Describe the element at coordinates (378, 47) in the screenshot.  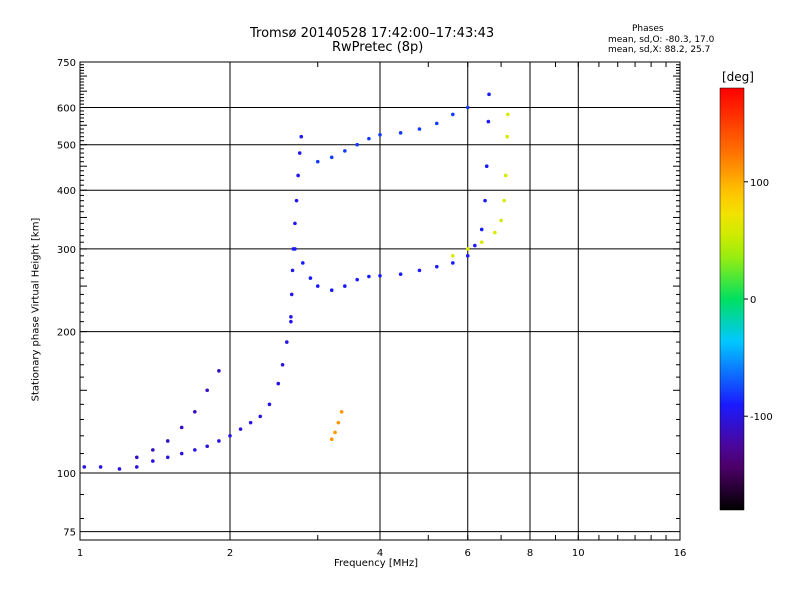
I see `chart-subtitle: RwPretec (8p)` at that location.